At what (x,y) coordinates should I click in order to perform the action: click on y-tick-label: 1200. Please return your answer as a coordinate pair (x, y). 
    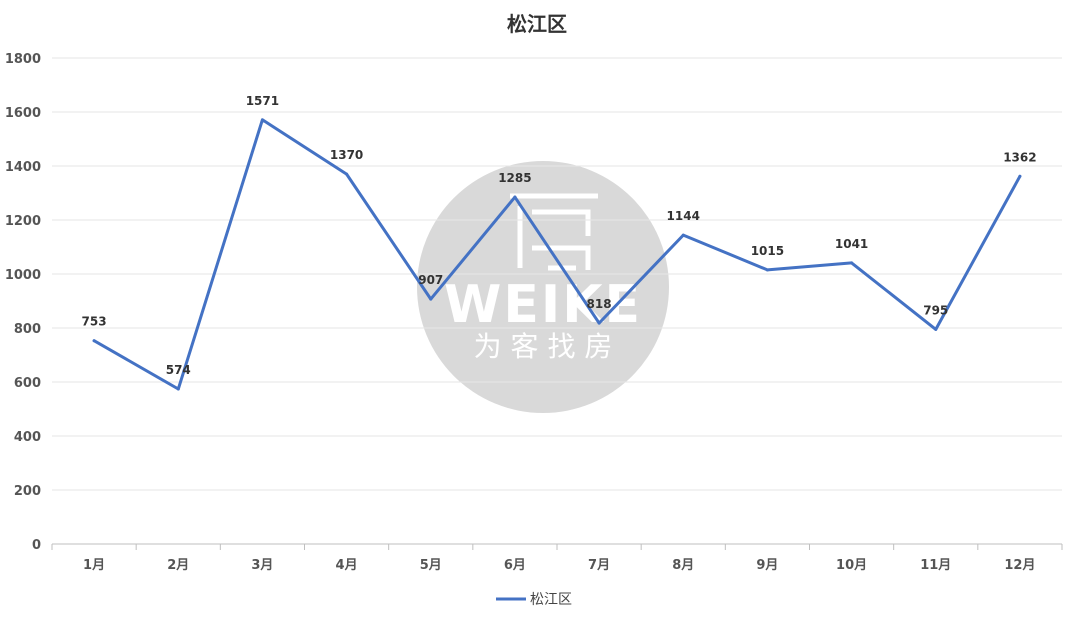
    Looking at the image, I should click on (23, 221).